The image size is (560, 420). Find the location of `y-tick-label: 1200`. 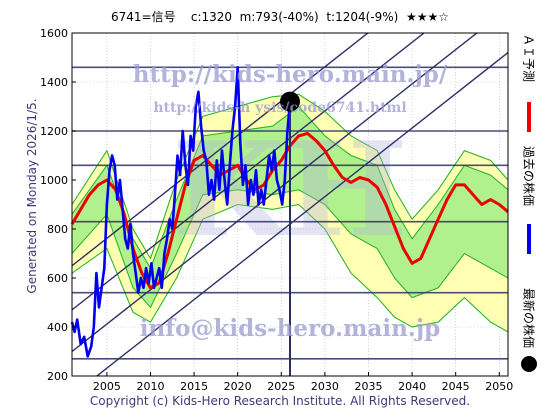

y-tick-label: 1200 is located at coordinates (54, 131).